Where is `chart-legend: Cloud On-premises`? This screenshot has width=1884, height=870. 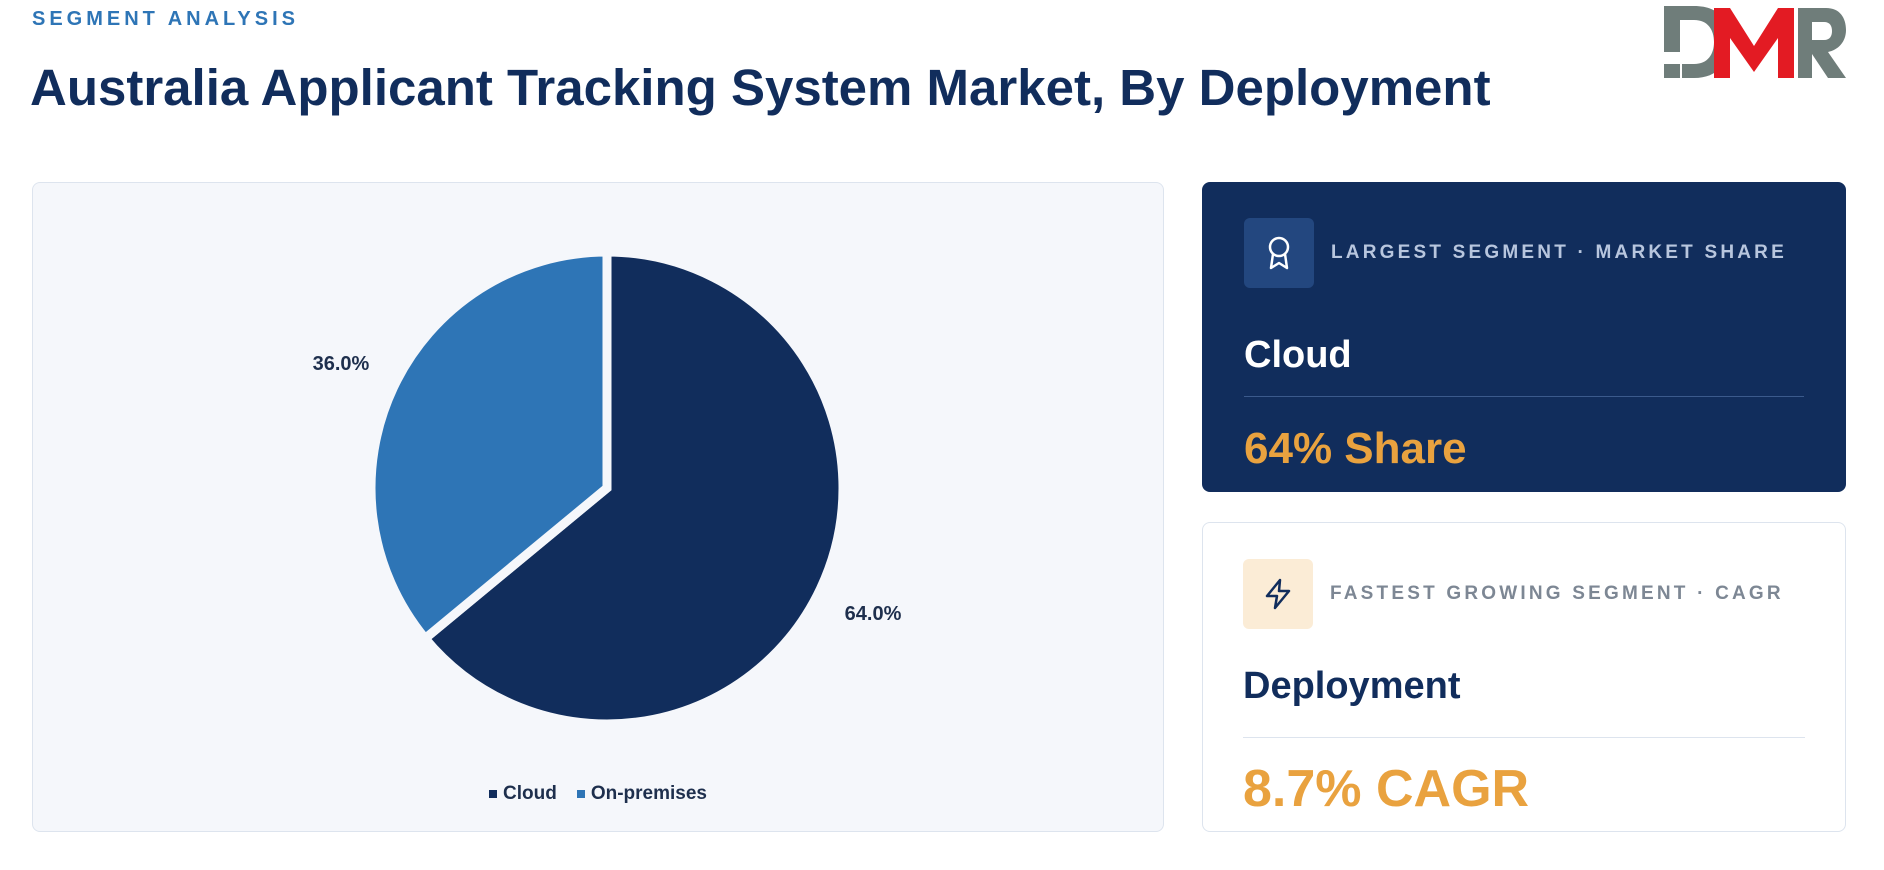
chart-legend: Cloud On-premises is located at coordinates (598, 794).